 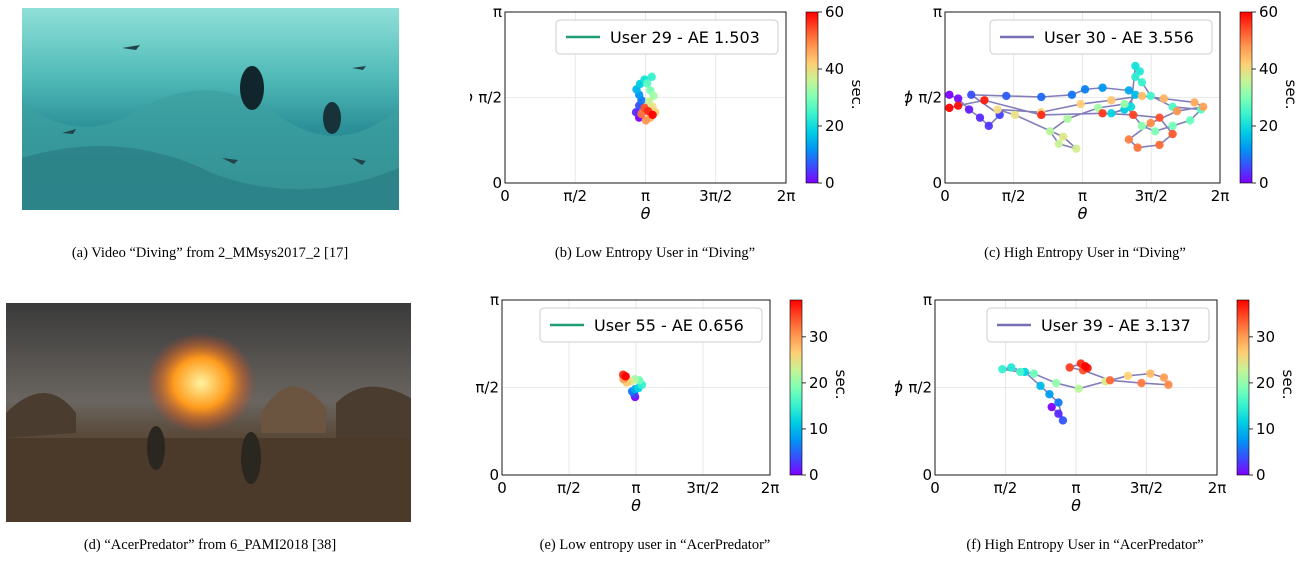 I want to click on trajectory-line, so click(x=1077, y=106).